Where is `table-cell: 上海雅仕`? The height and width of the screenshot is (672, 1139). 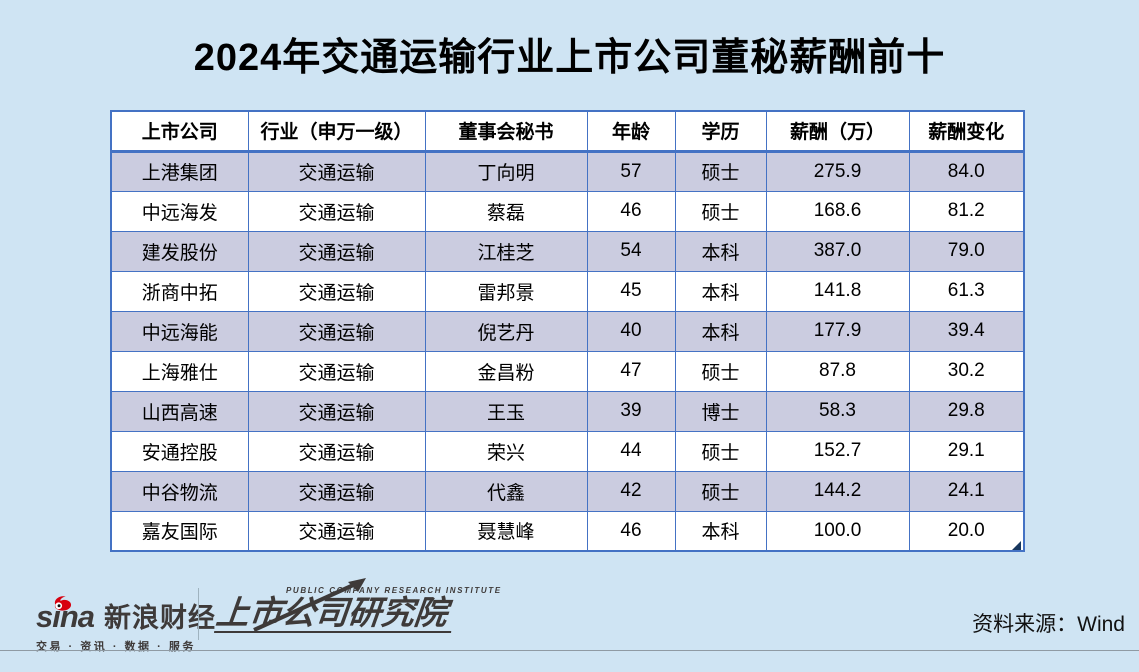 table-cell: 上海雅仕 is located at coordinates (179, 371).